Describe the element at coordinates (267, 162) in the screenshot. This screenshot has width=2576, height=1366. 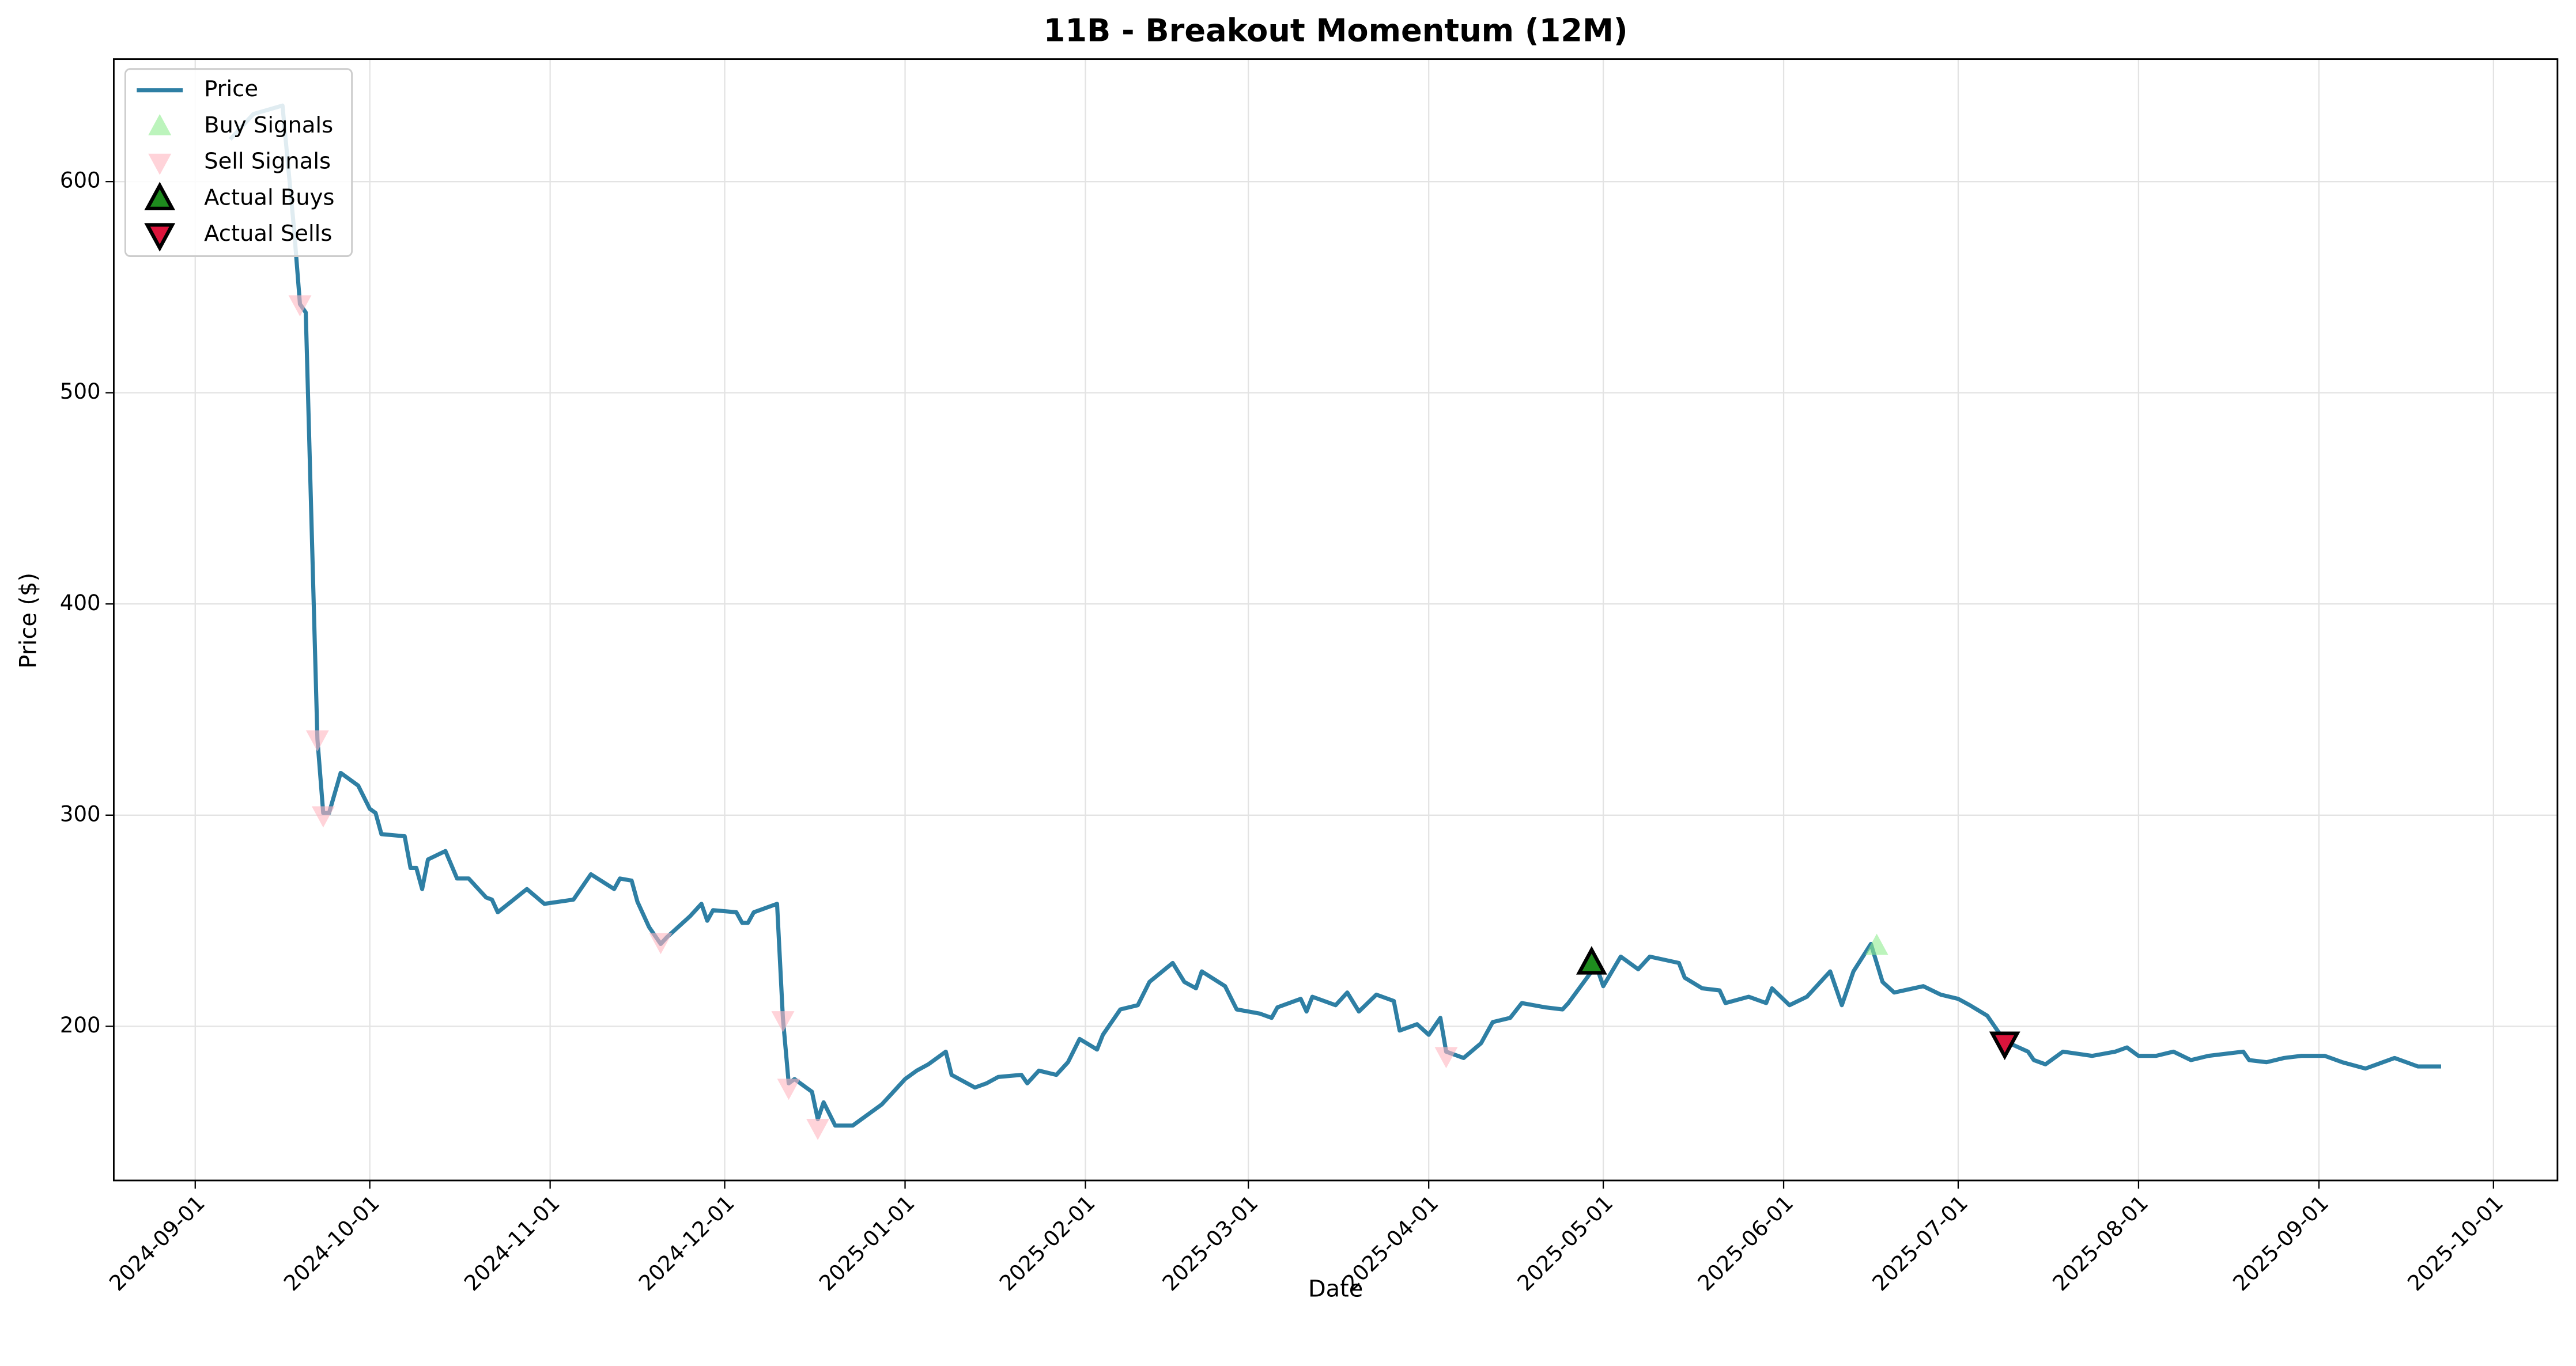
I see `legend-label: Sell Signals` at that location.